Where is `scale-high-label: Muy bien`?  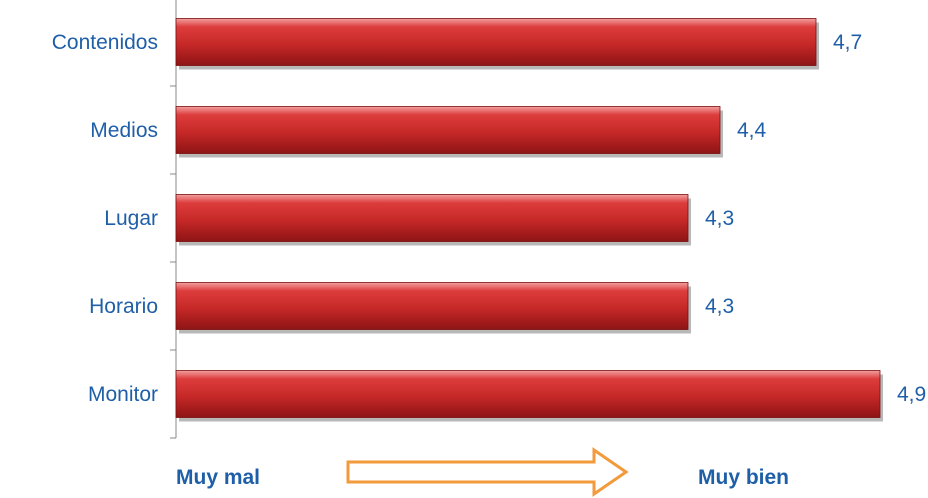 scale-high-label: Muy bien is located at coordinates (744, 477).